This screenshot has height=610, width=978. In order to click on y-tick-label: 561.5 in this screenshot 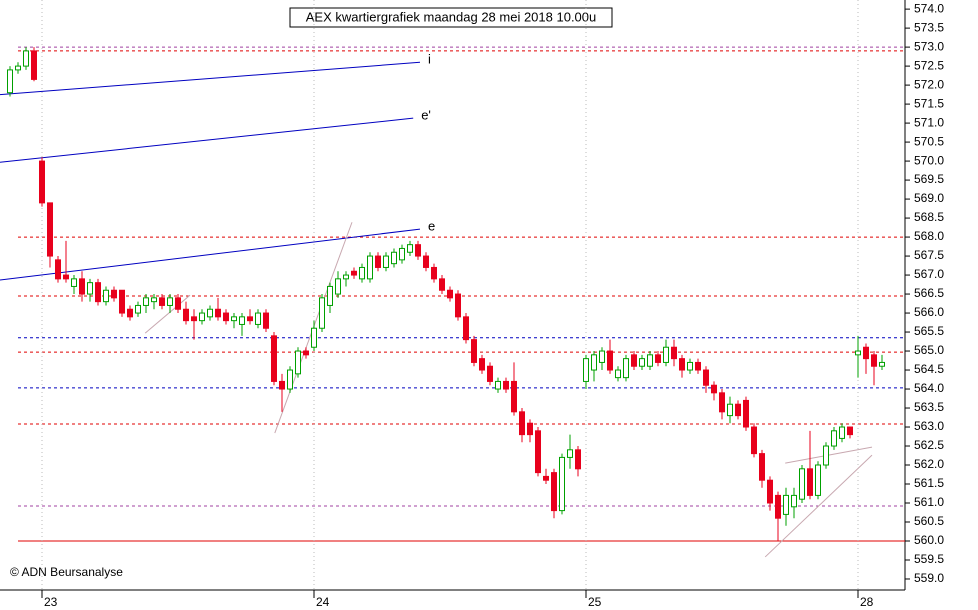, I will do `click(929, 483)`.